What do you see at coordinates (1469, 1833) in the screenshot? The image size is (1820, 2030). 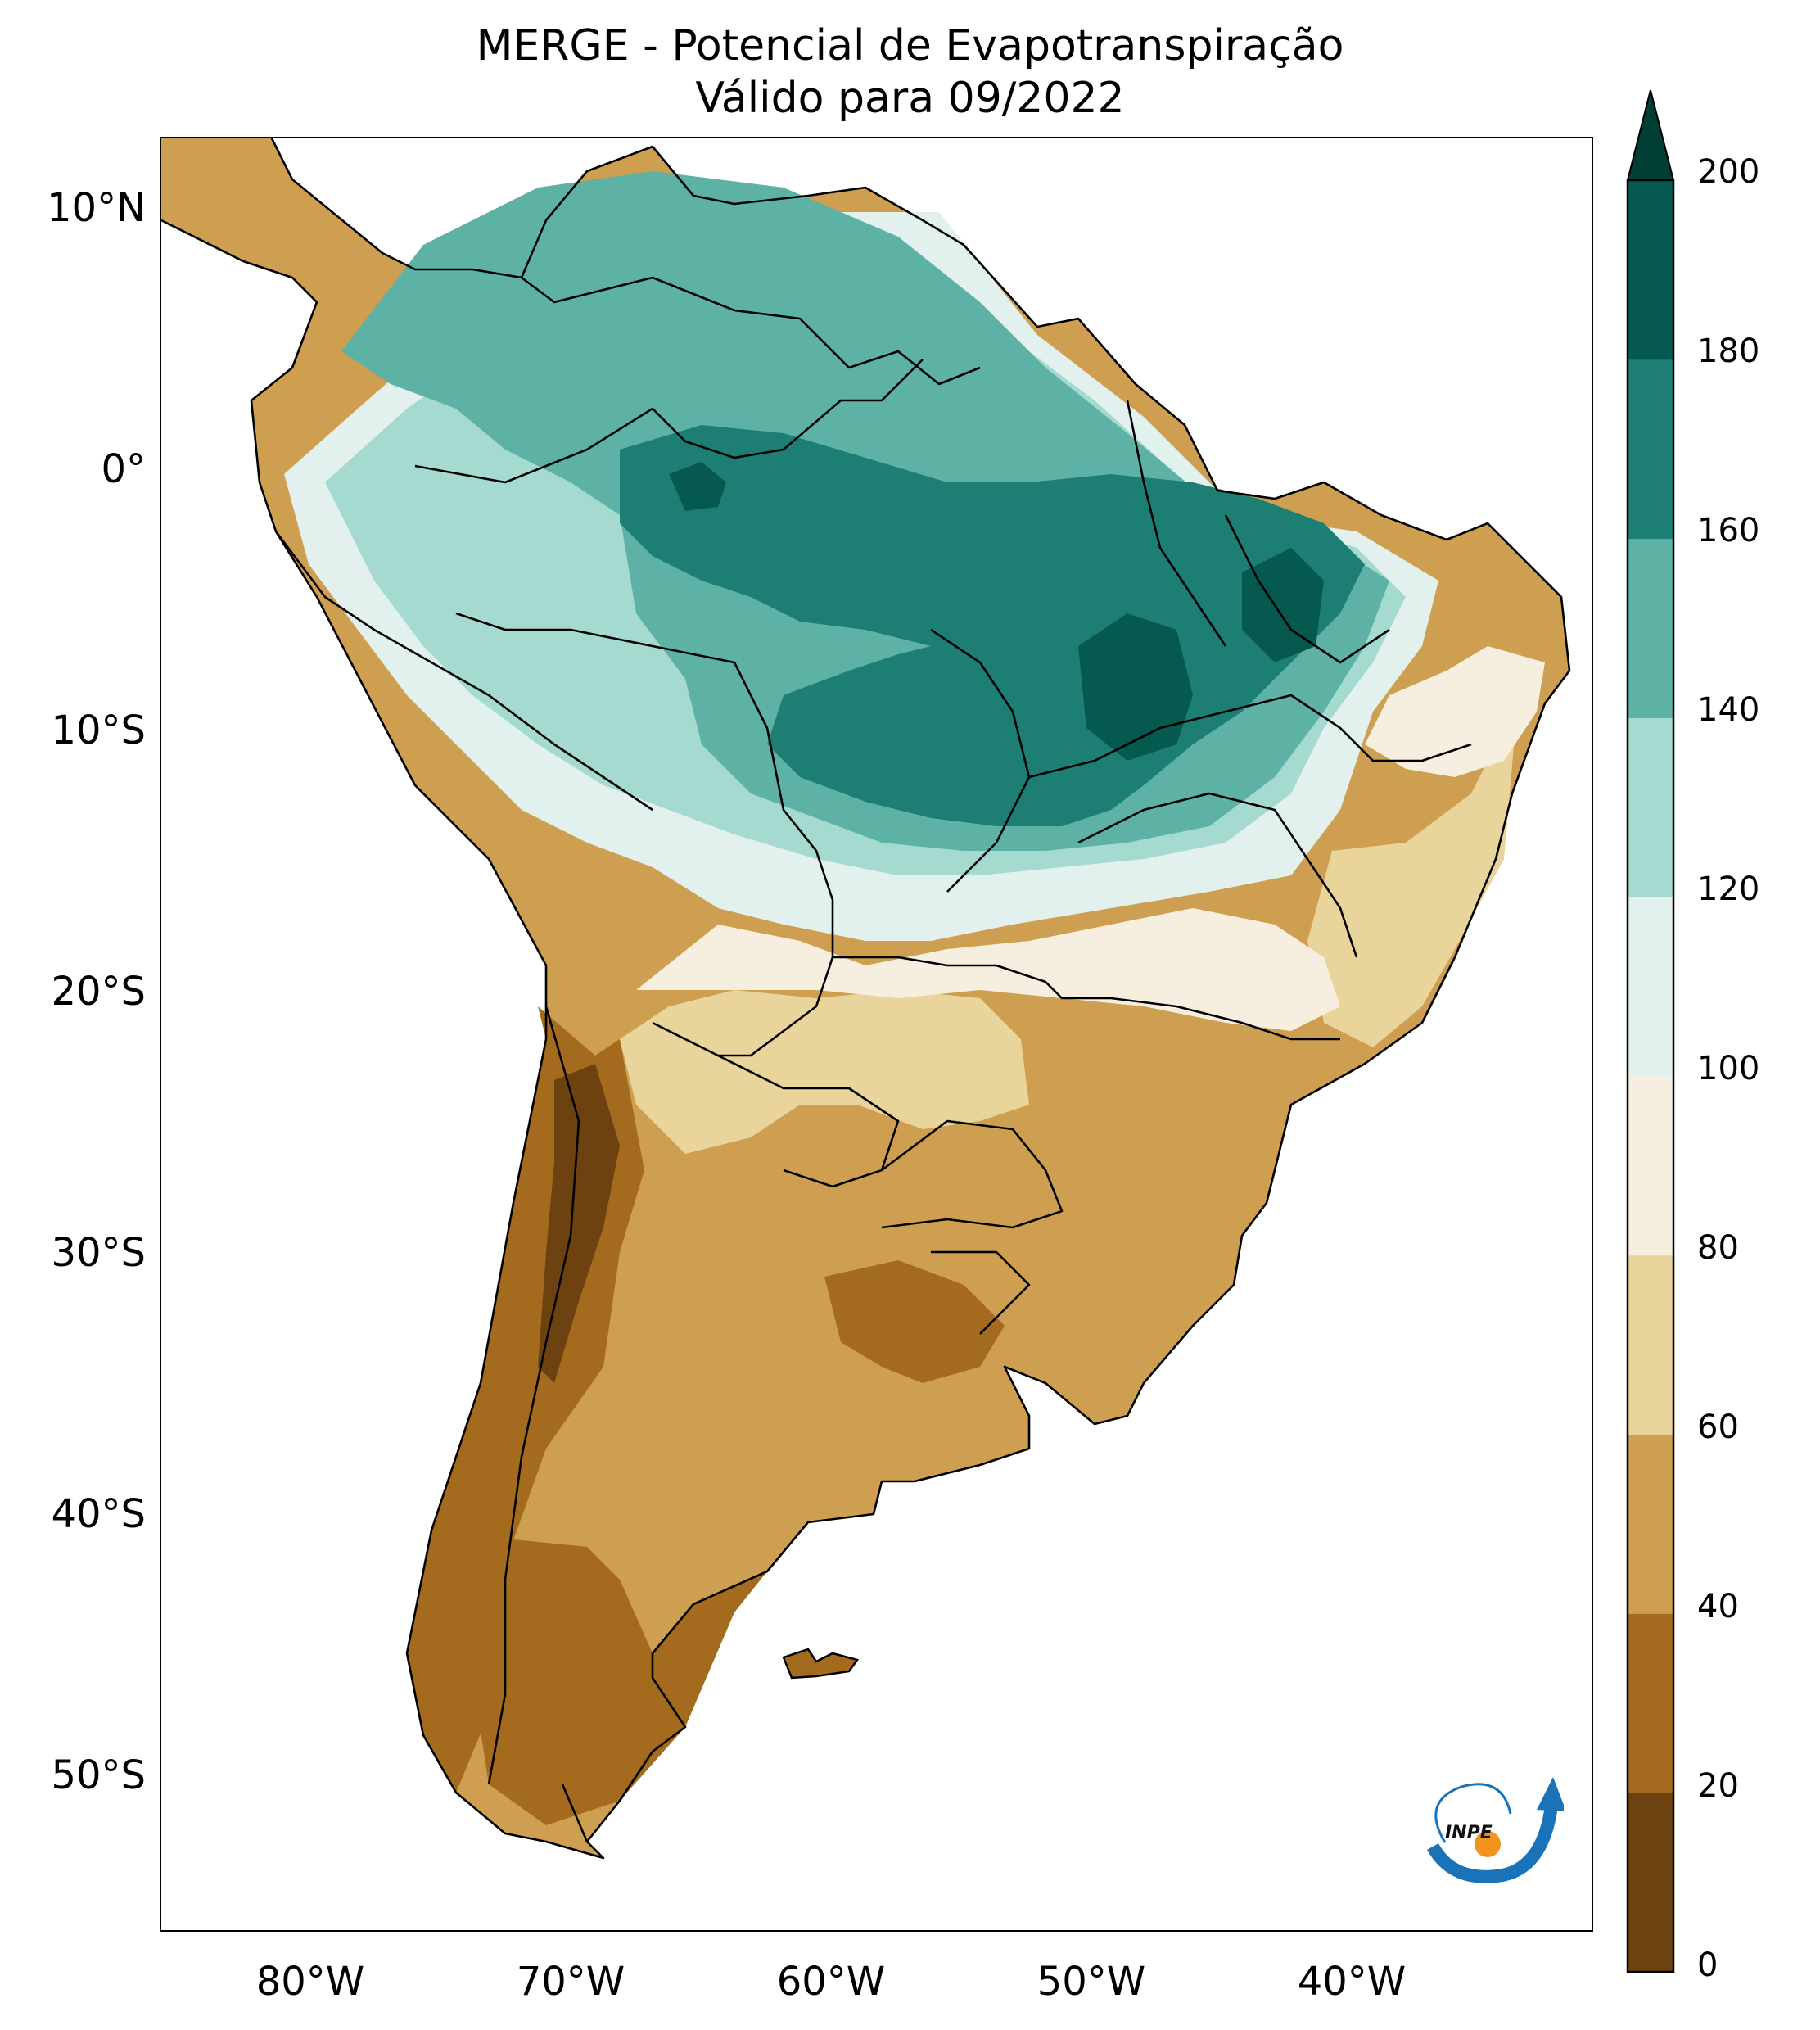 I see `logo-text: INPE` at bounding box center [1469, 1833].